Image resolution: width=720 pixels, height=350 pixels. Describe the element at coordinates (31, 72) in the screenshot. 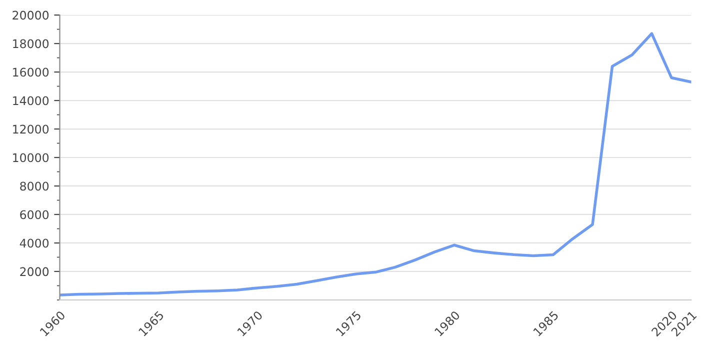

I see `y-tick-label: 16000` at that location.